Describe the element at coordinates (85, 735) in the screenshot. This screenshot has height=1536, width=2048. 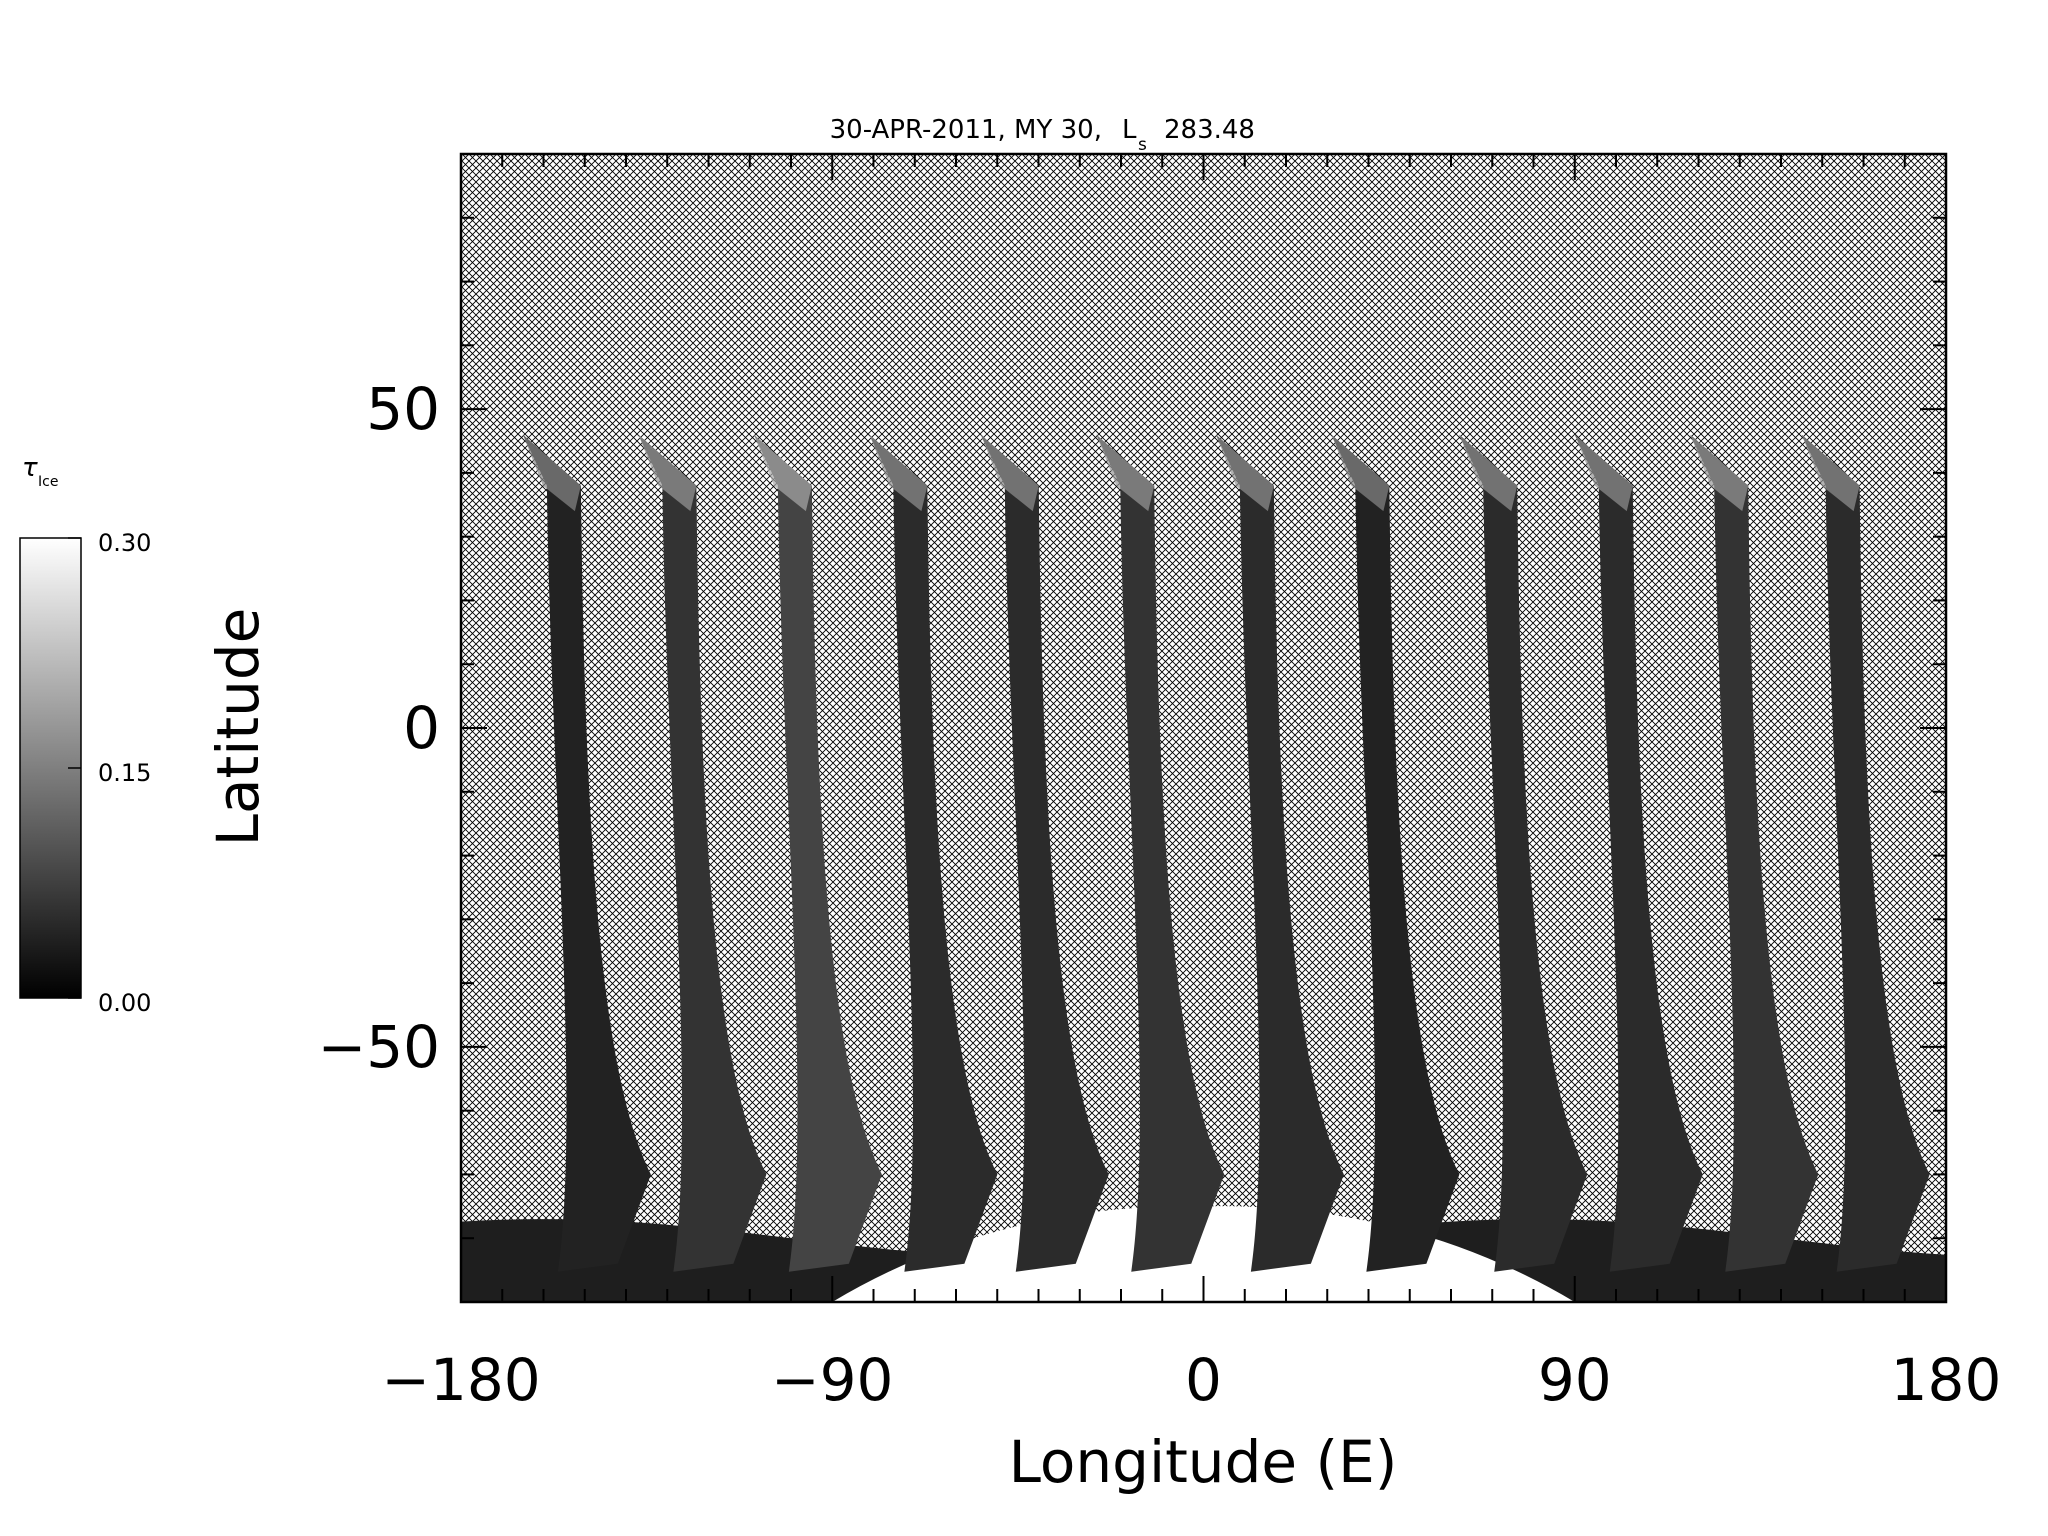
I see `colorbar: τ Ice 0.30 0.15 0.00` at that location.